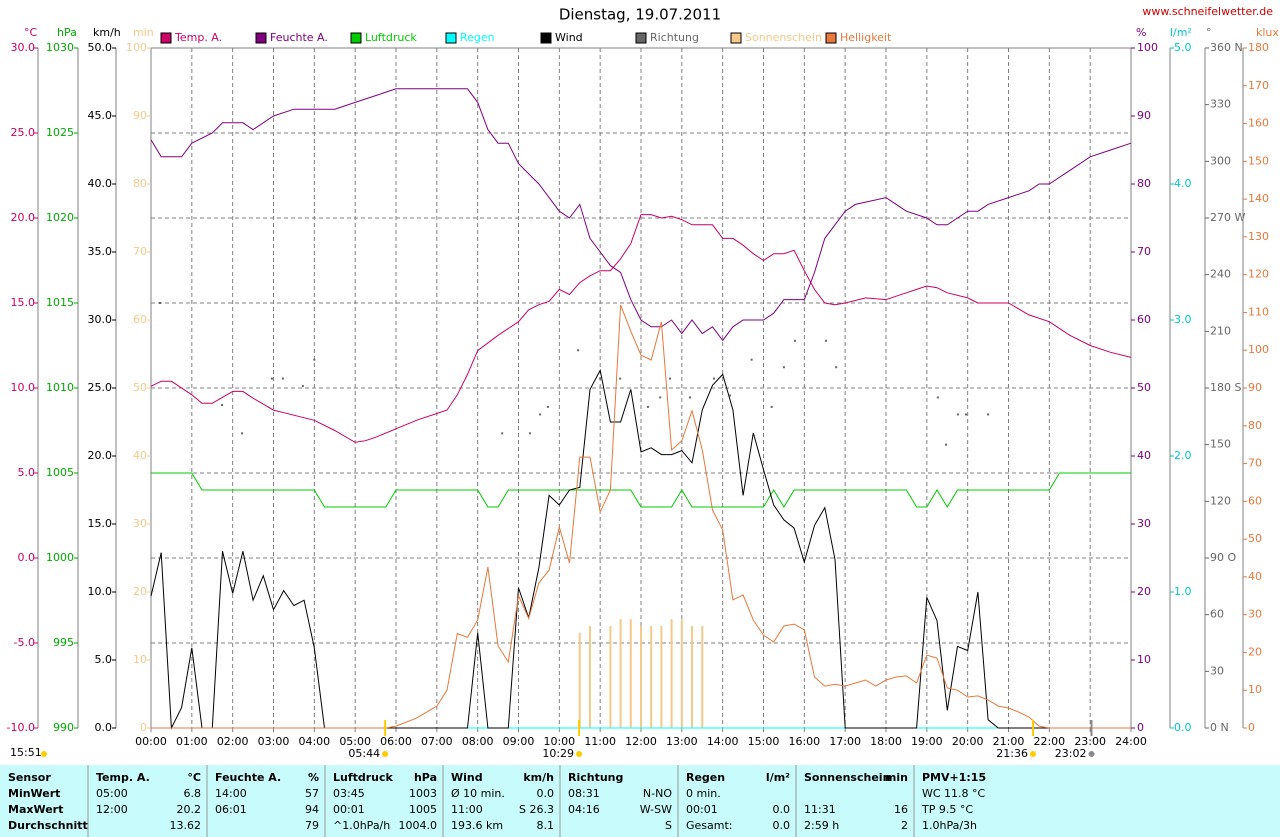  What do you see at coordinates (1183, 455) in the screenshot?
I see `y-tick-label: 2.0` at bounding box center [1183, 455].